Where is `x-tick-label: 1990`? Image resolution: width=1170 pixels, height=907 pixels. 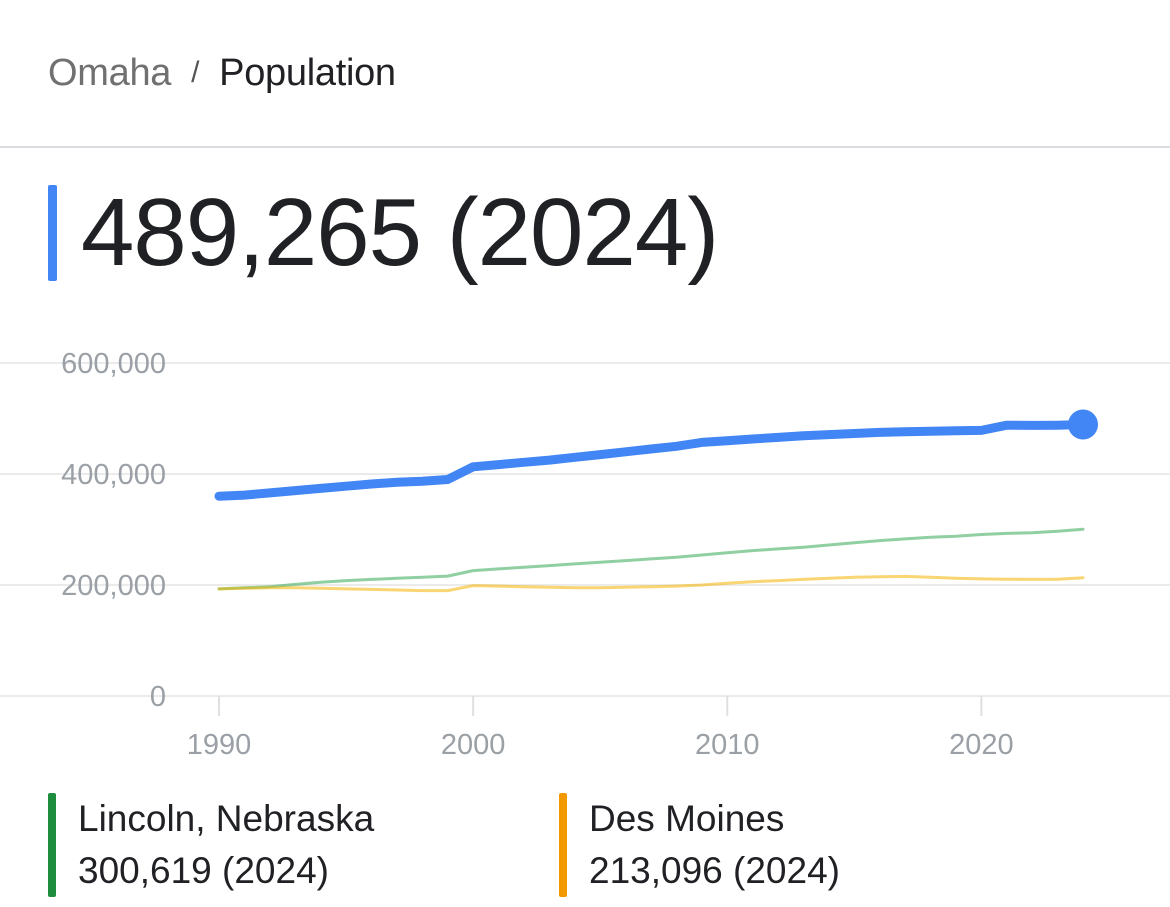
x-tick-label: 1990 is located at coordinates (219, 745).